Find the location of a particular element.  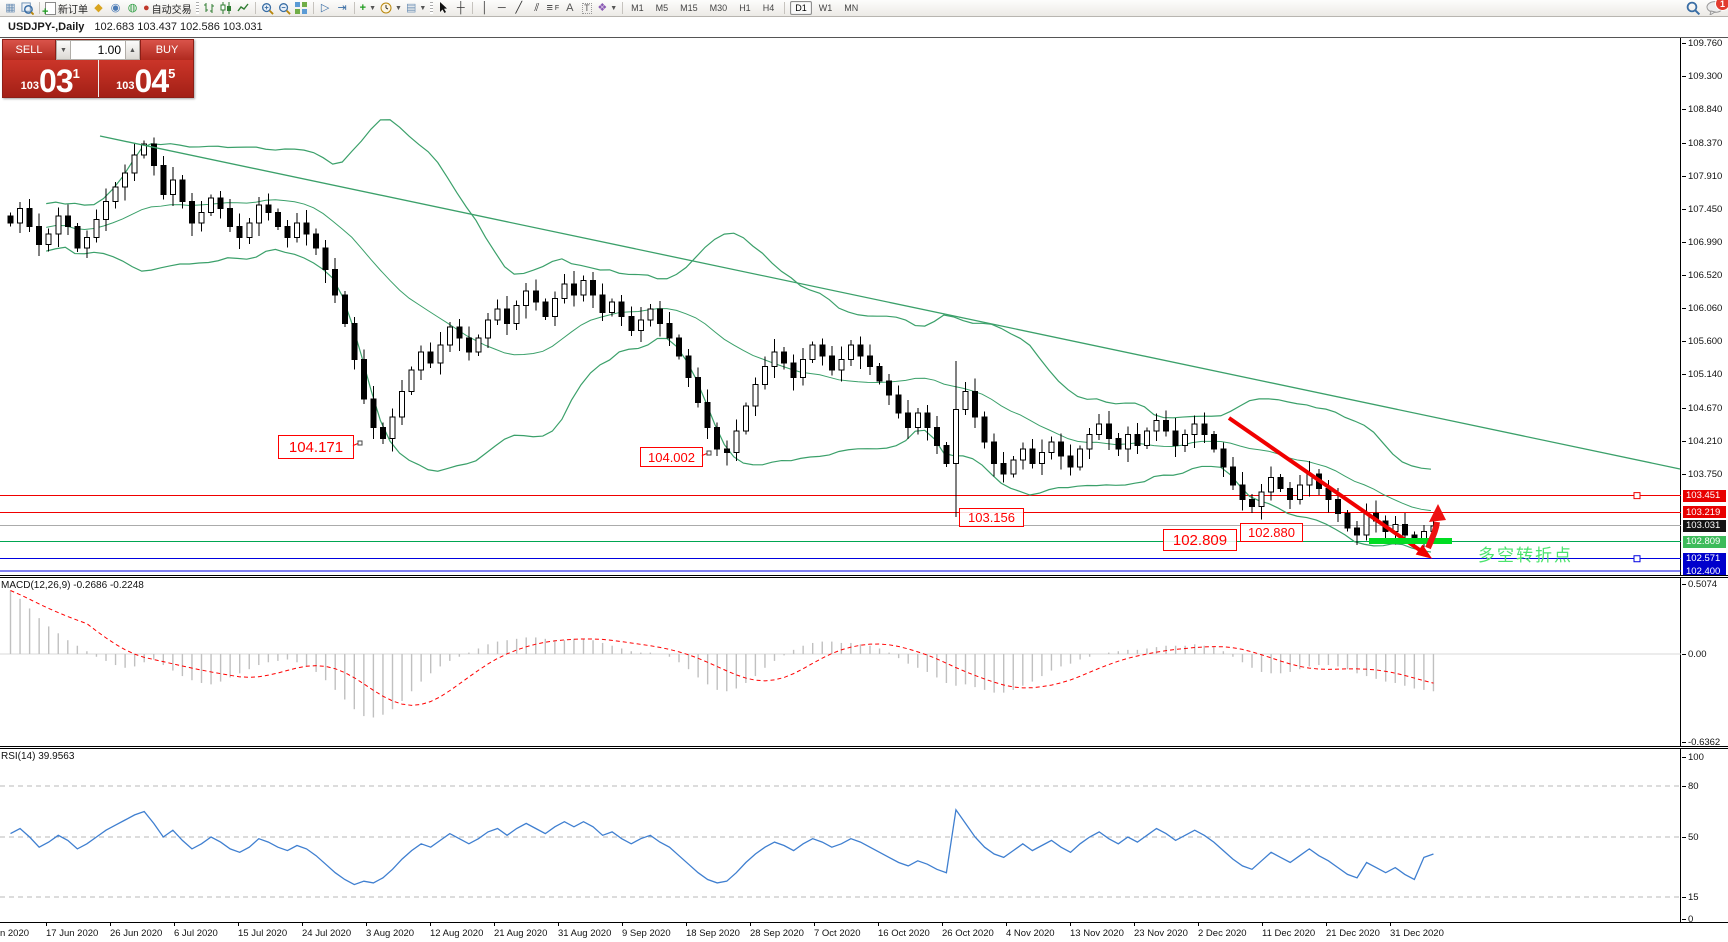

search-icon is located at coordinates (1693, 8).